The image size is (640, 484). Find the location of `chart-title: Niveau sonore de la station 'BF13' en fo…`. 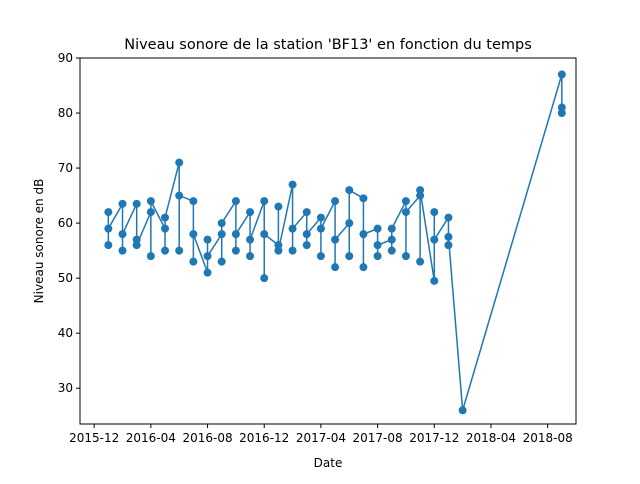

chart-title: Niveau sonore de la station 'BF13' en fo… is located at coordinates (328, 45).